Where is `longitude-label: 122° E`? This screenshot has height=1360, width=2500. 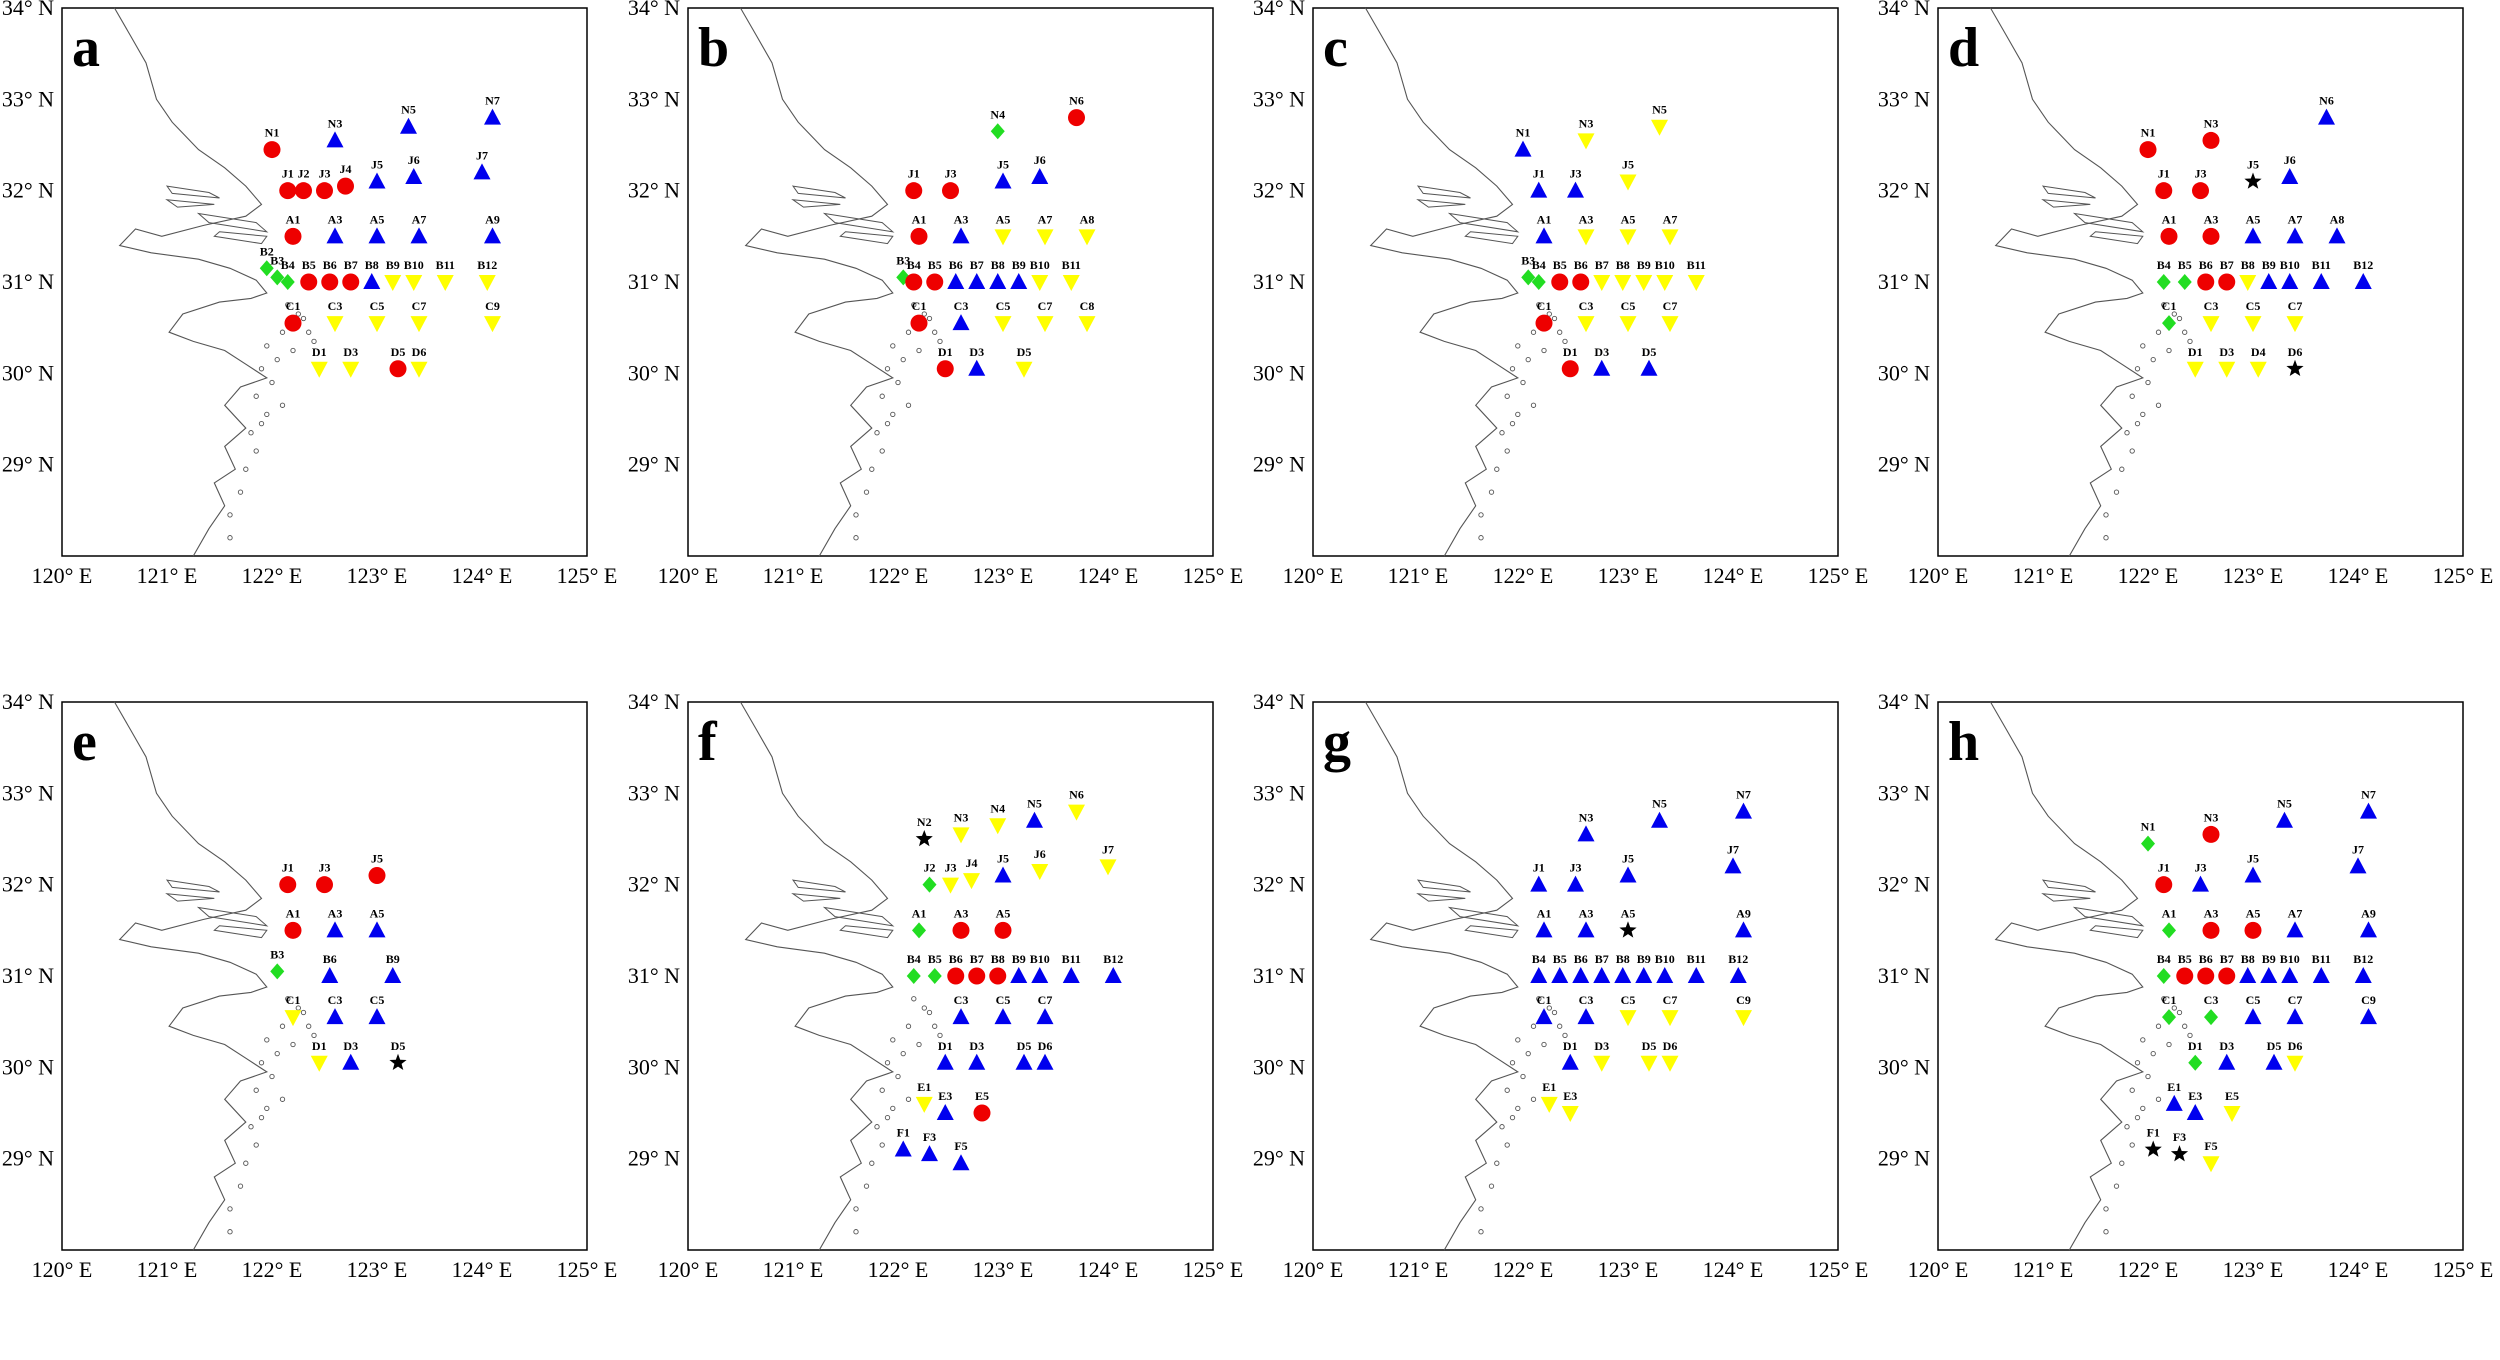
longitude-label: 122° E is located at coordinates (1523, 575).